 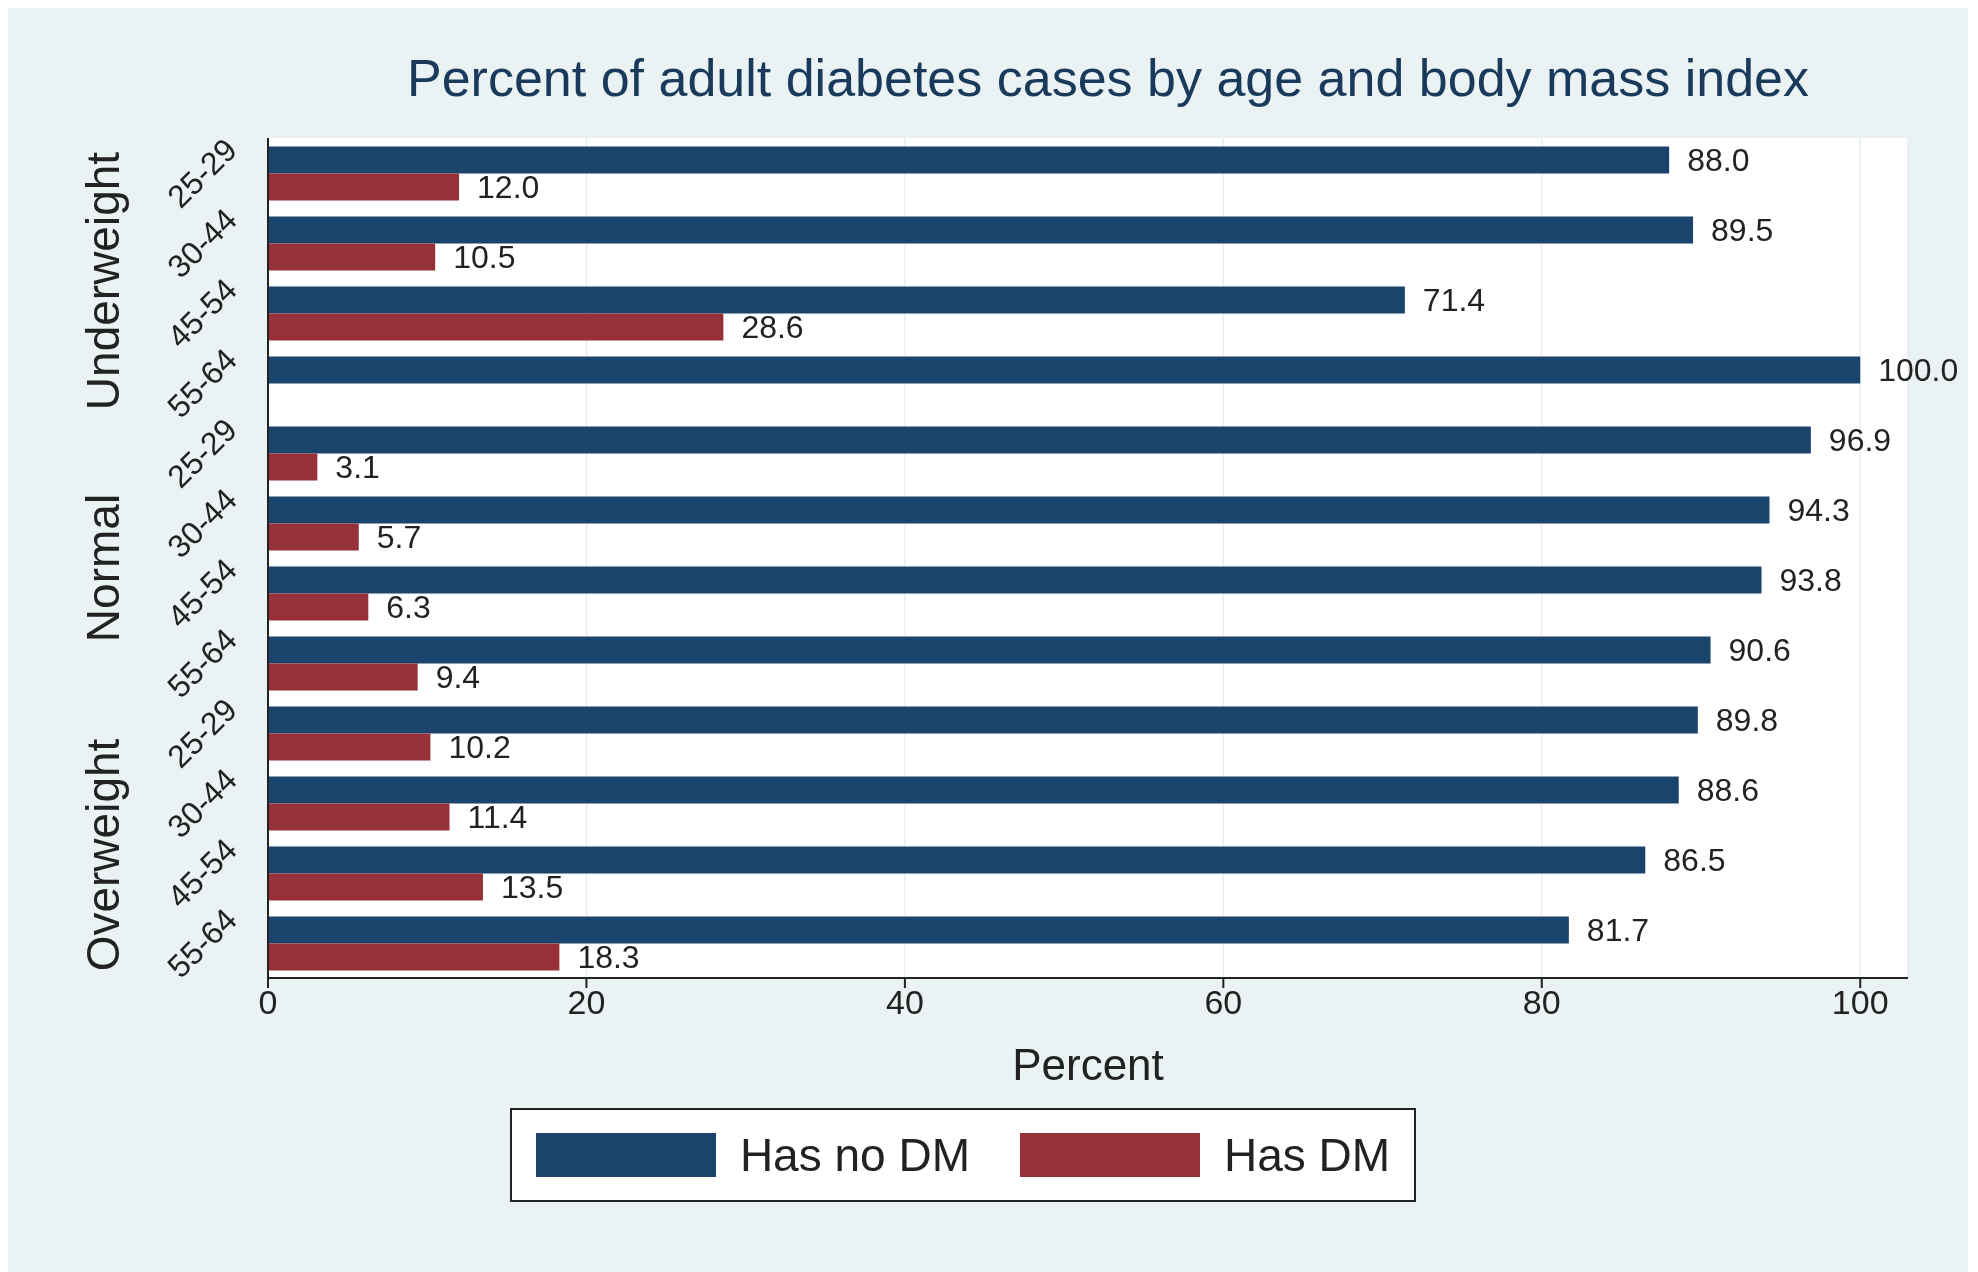 I want to click on data-label: 3.1, so click(x=357, y=467).